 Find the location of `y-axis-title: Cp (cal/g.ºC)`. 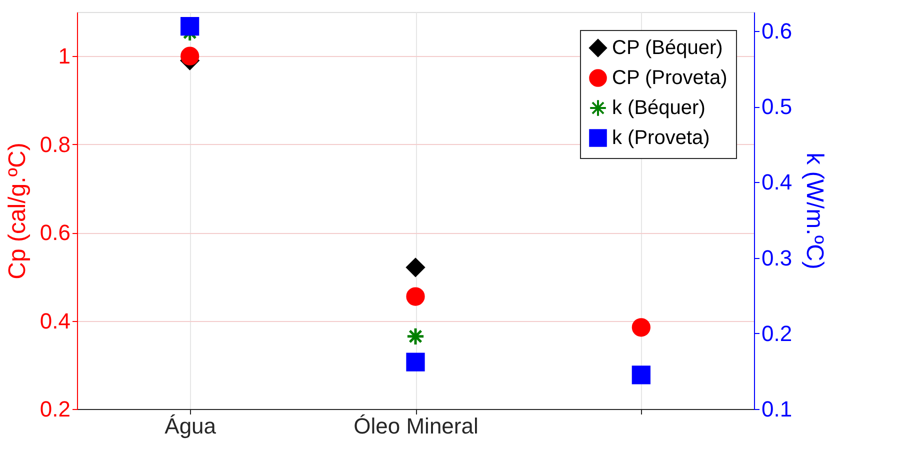

y-axis-title: Cp (cal/g.ºC) is located at coordinates (17, 211).